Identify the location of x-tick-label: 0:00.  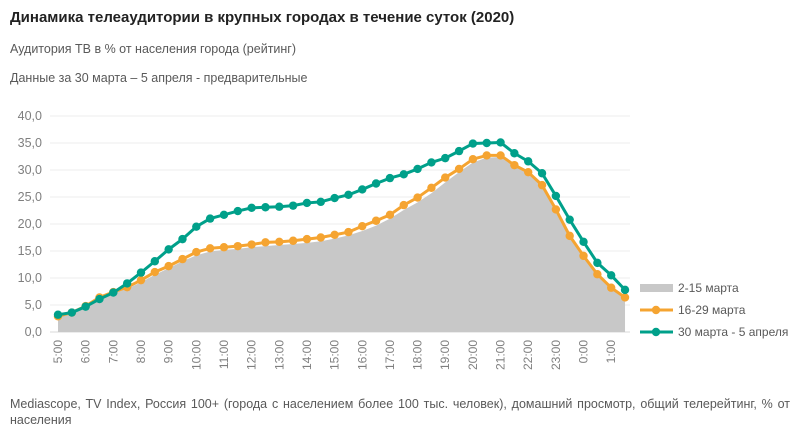
(584, 352).